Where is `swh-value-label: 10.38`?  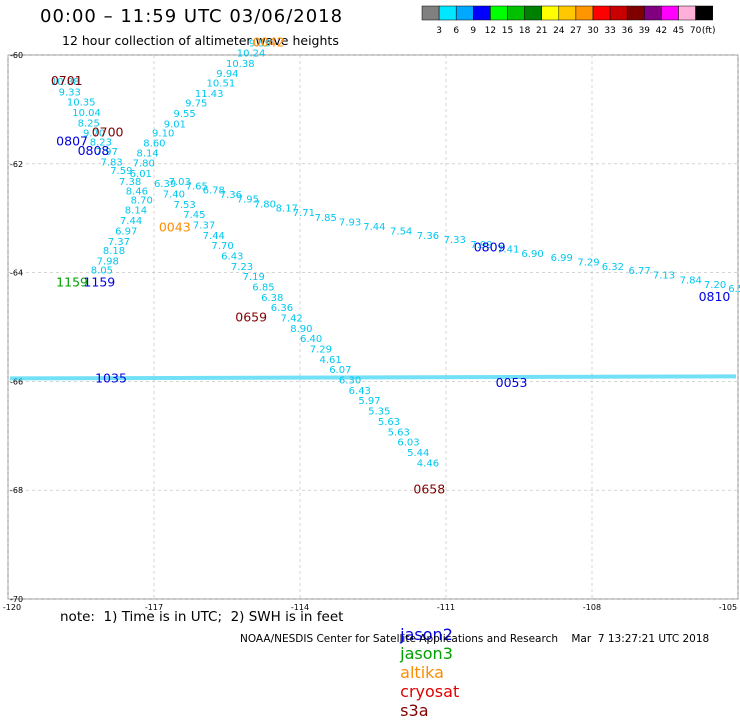 swh-value-label: 10.38 is located at coordinates (240, 64).